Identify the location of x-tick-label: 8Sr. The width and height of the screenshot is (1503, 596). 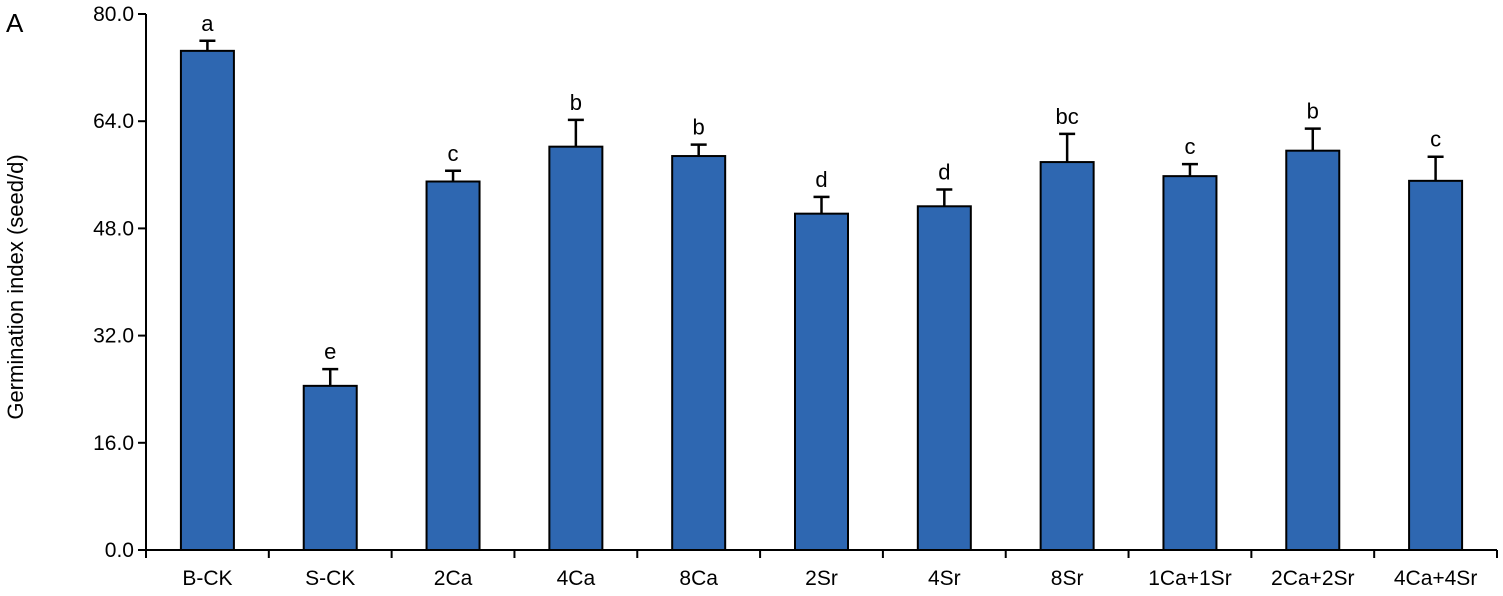
(1067, 578).